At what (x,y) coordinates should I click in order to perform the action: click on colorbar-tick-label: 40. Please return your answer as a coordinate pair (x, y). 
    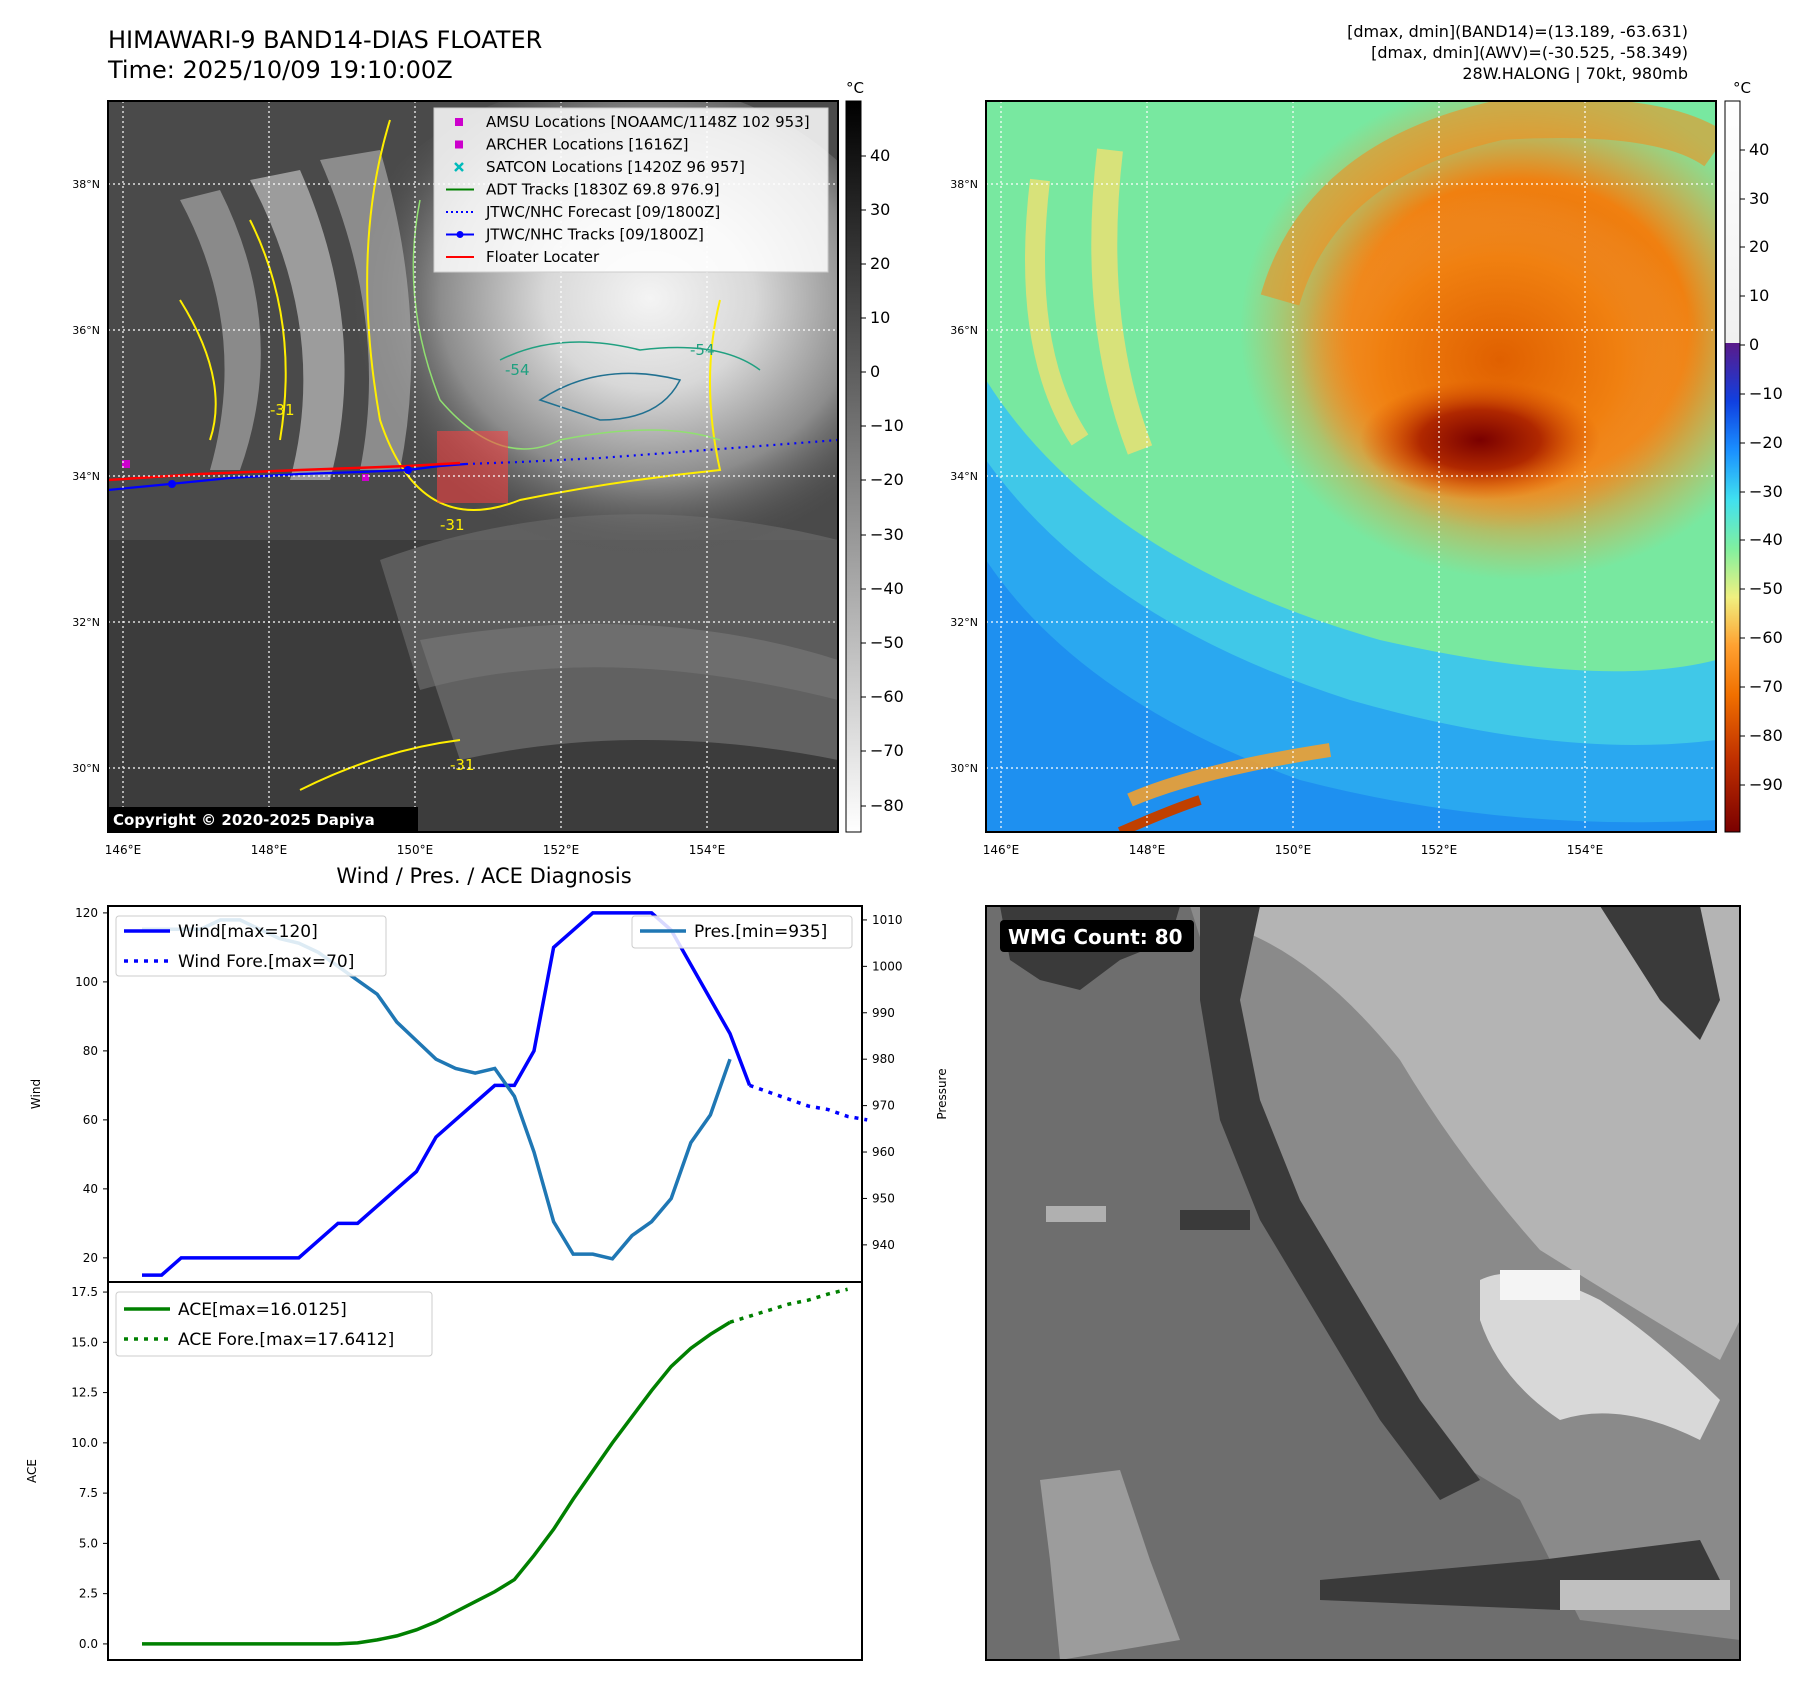
    Looking at the image, I should click on (1759, 149).